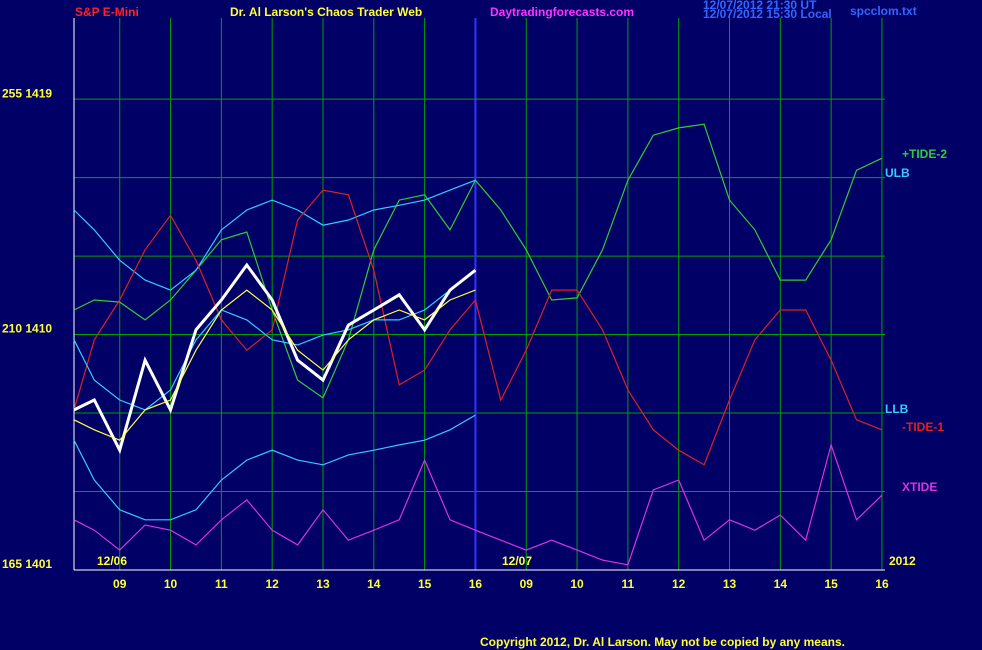 This screenshot has height=650, width=982. Describe the element at coordinates (883, 11) in the screenshot. I see `filename: spcclom.txt` at that location.